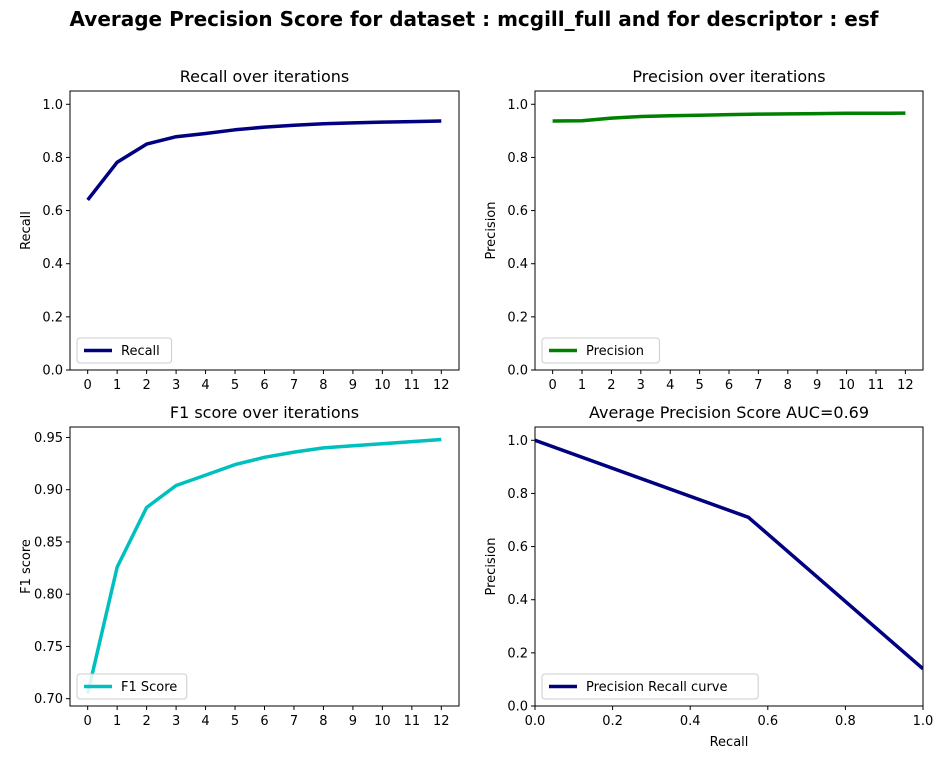 This screenshot has height=759, width=943. I want to click on subplot-title: Average Precision Score AUC=0.69, so click(729, 412).